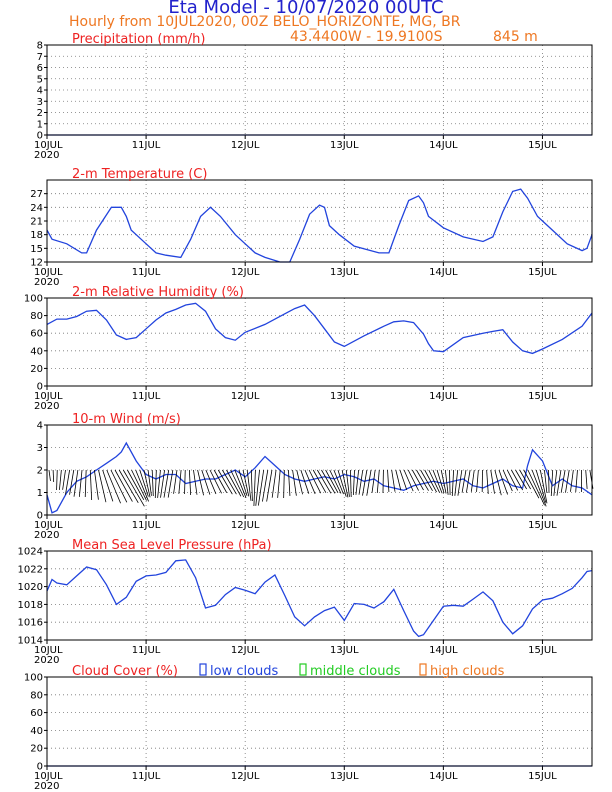 Image resolution: width=612 pixels, height=792 pixels. I want to click on x-tick-label: 11JUL, so click(146, 525).